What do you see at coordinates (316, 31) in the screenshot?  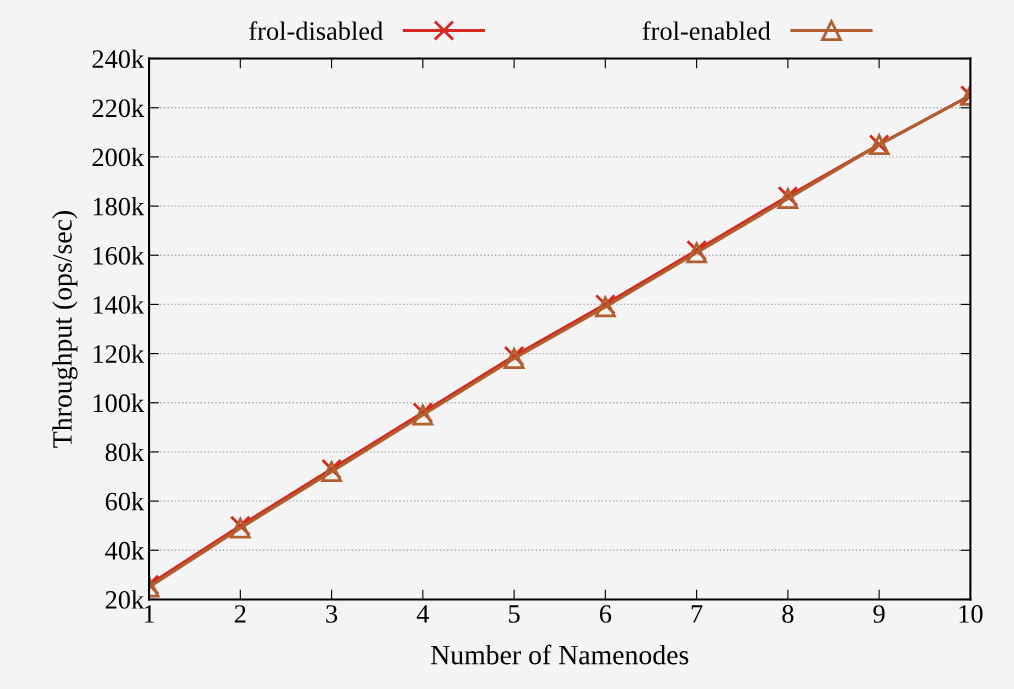 I see `legend-label: frol-disabled` at bounding box center [316, 31].